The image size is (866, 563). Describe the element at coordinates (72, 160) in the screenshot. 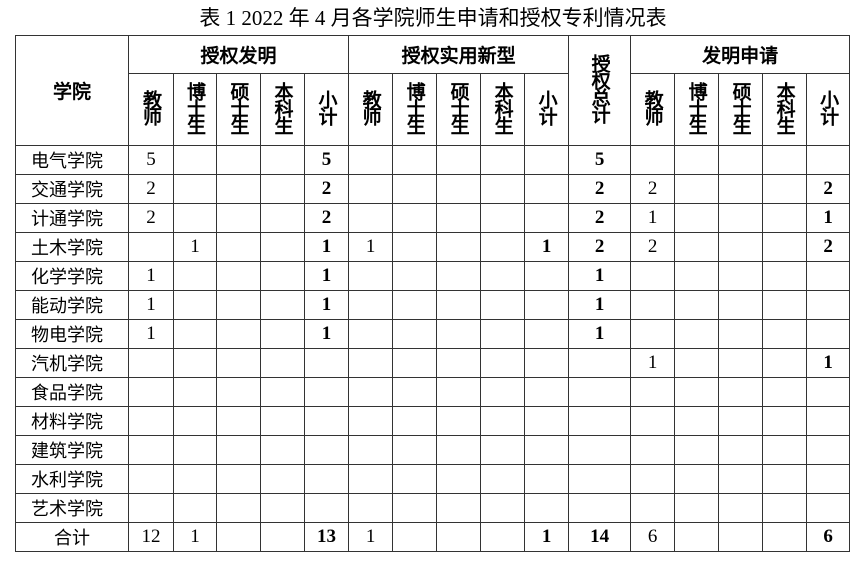

I see `college-name: 电气学院` at that location.